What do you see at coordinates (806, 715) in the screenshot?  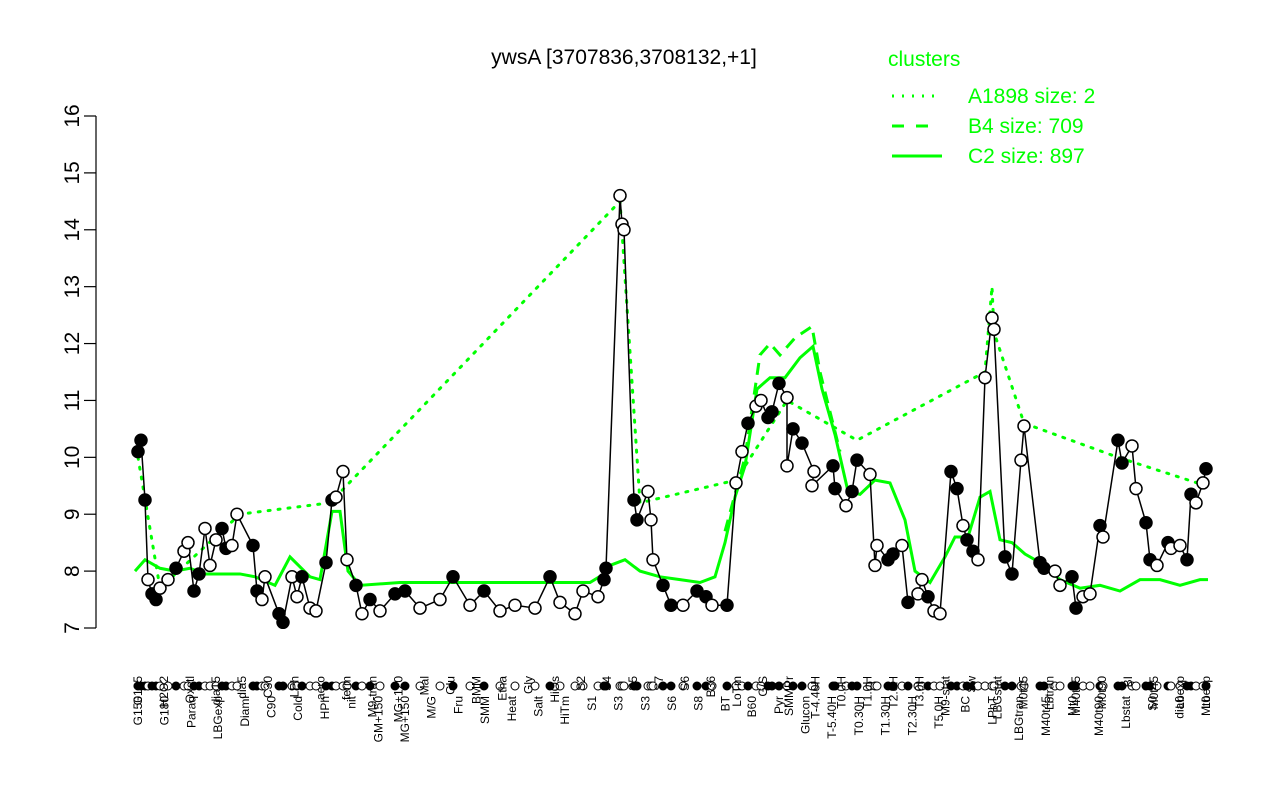 I see `x-tick-label: Glucon` at bounding box center [806, 715].